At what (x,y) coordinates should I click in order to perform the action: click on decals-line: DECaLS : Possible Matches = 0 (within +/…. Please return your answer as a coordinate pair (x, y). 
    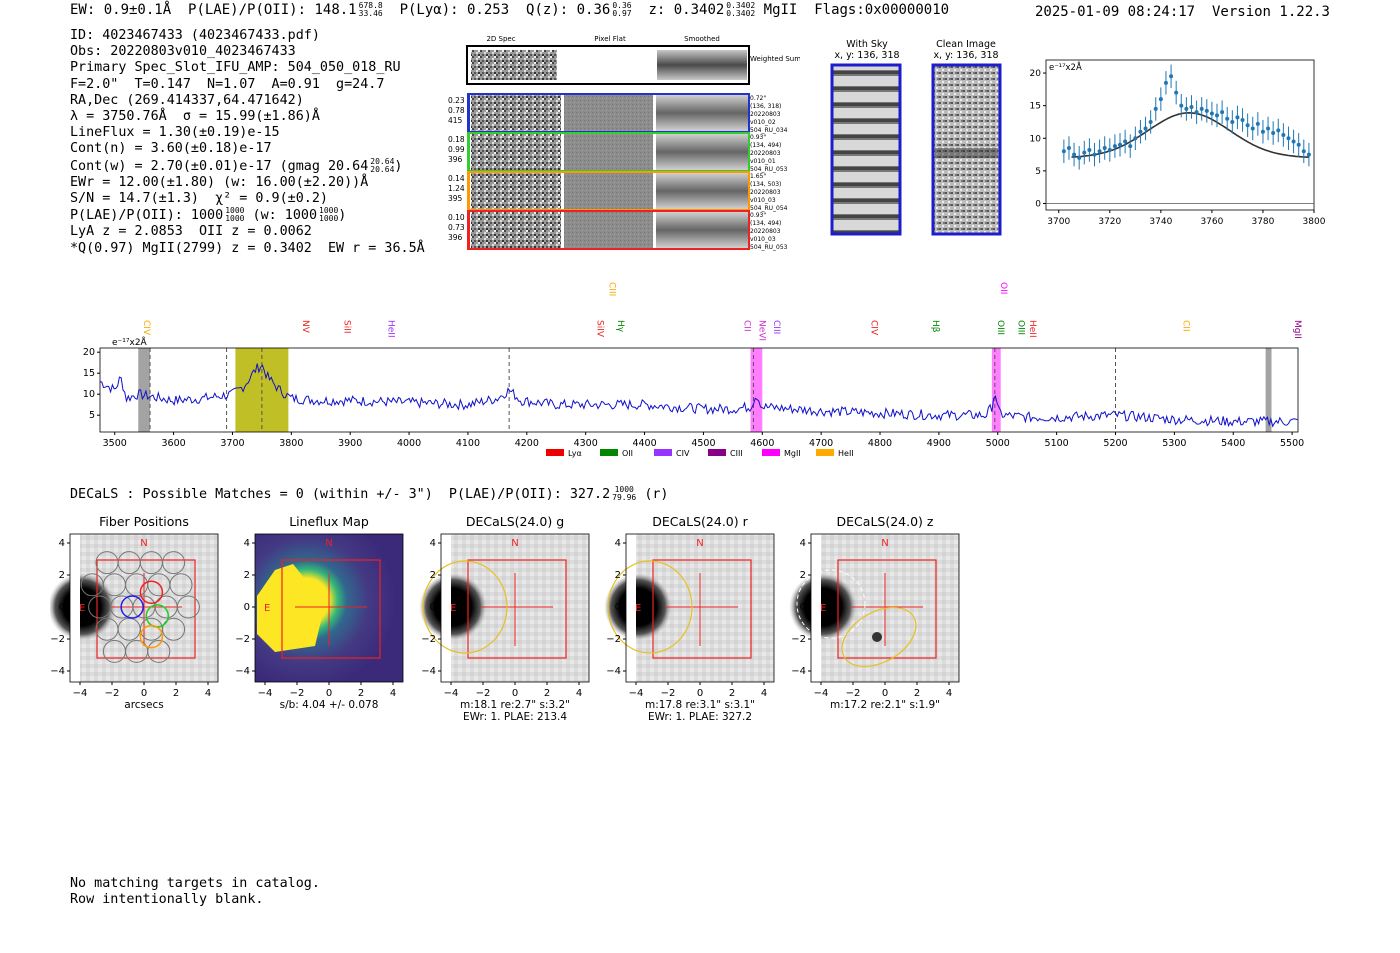
    Looking at the image, I should click on (369, 494).